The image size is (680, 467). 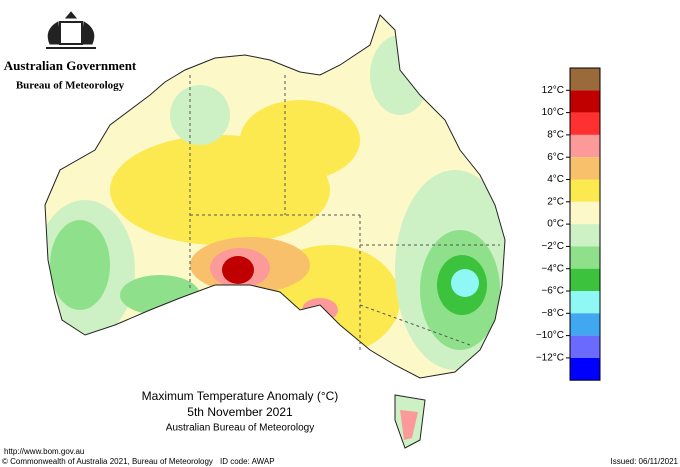 I want to click on crest, so click(x=71, y=30).